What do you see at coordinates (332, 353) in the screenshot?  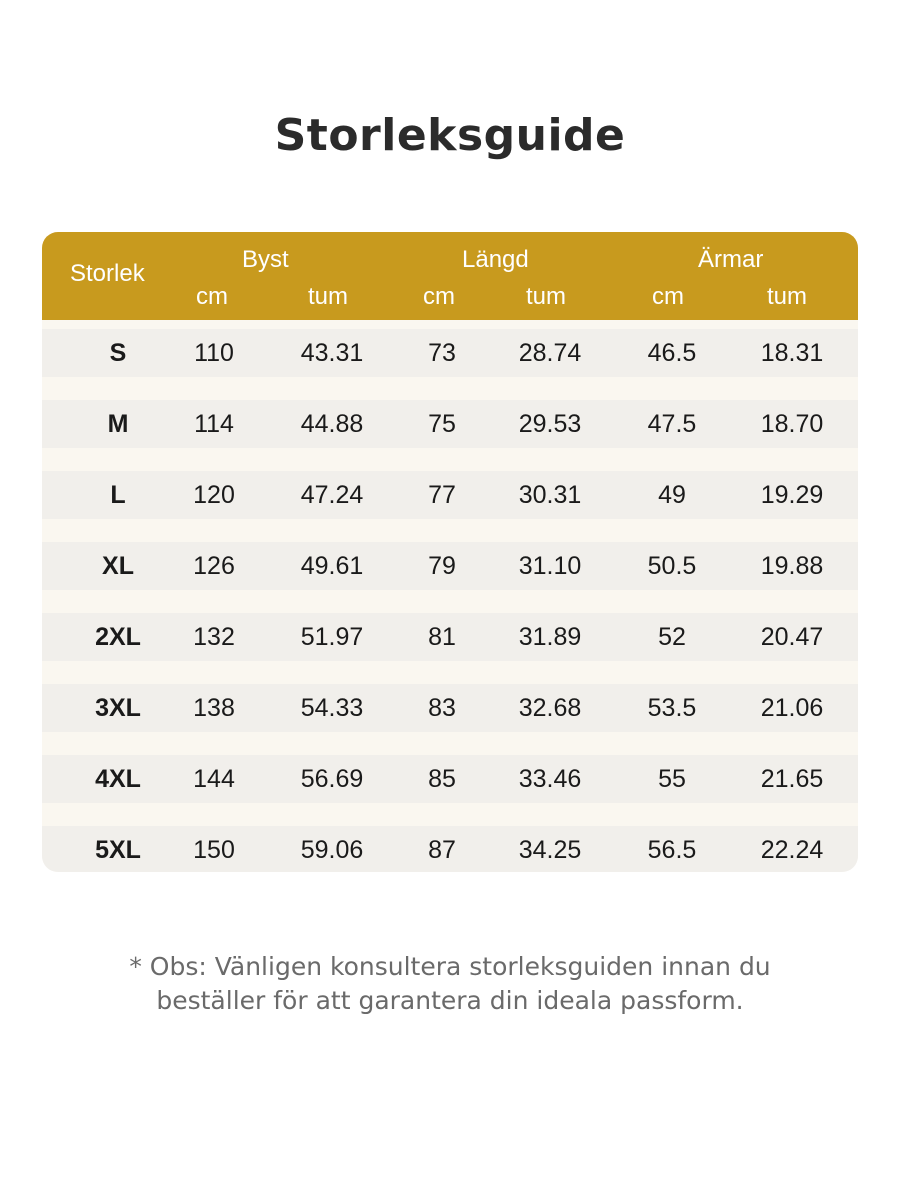 I see `cell-bust-tum: 43.31` at bounding box center [332, 353].